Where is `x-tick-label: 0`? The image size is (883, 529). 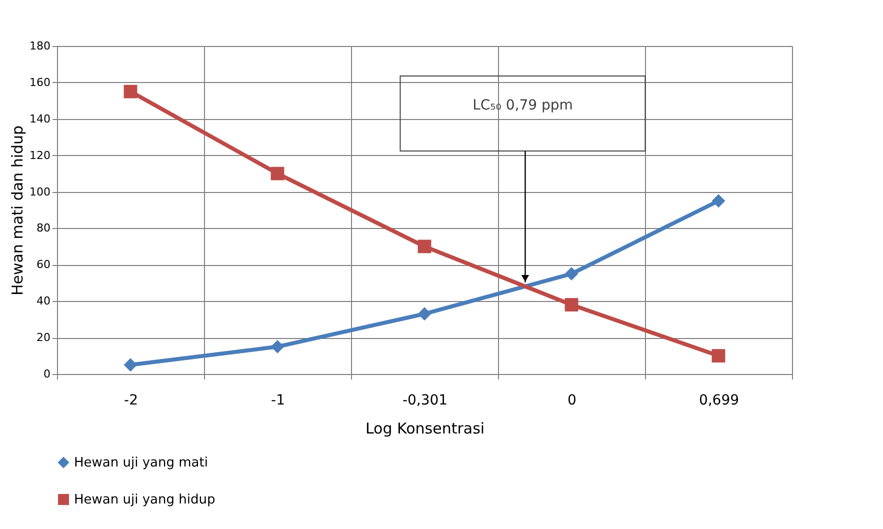 x-tick-label: 0 is located at coordinates (572, 400).